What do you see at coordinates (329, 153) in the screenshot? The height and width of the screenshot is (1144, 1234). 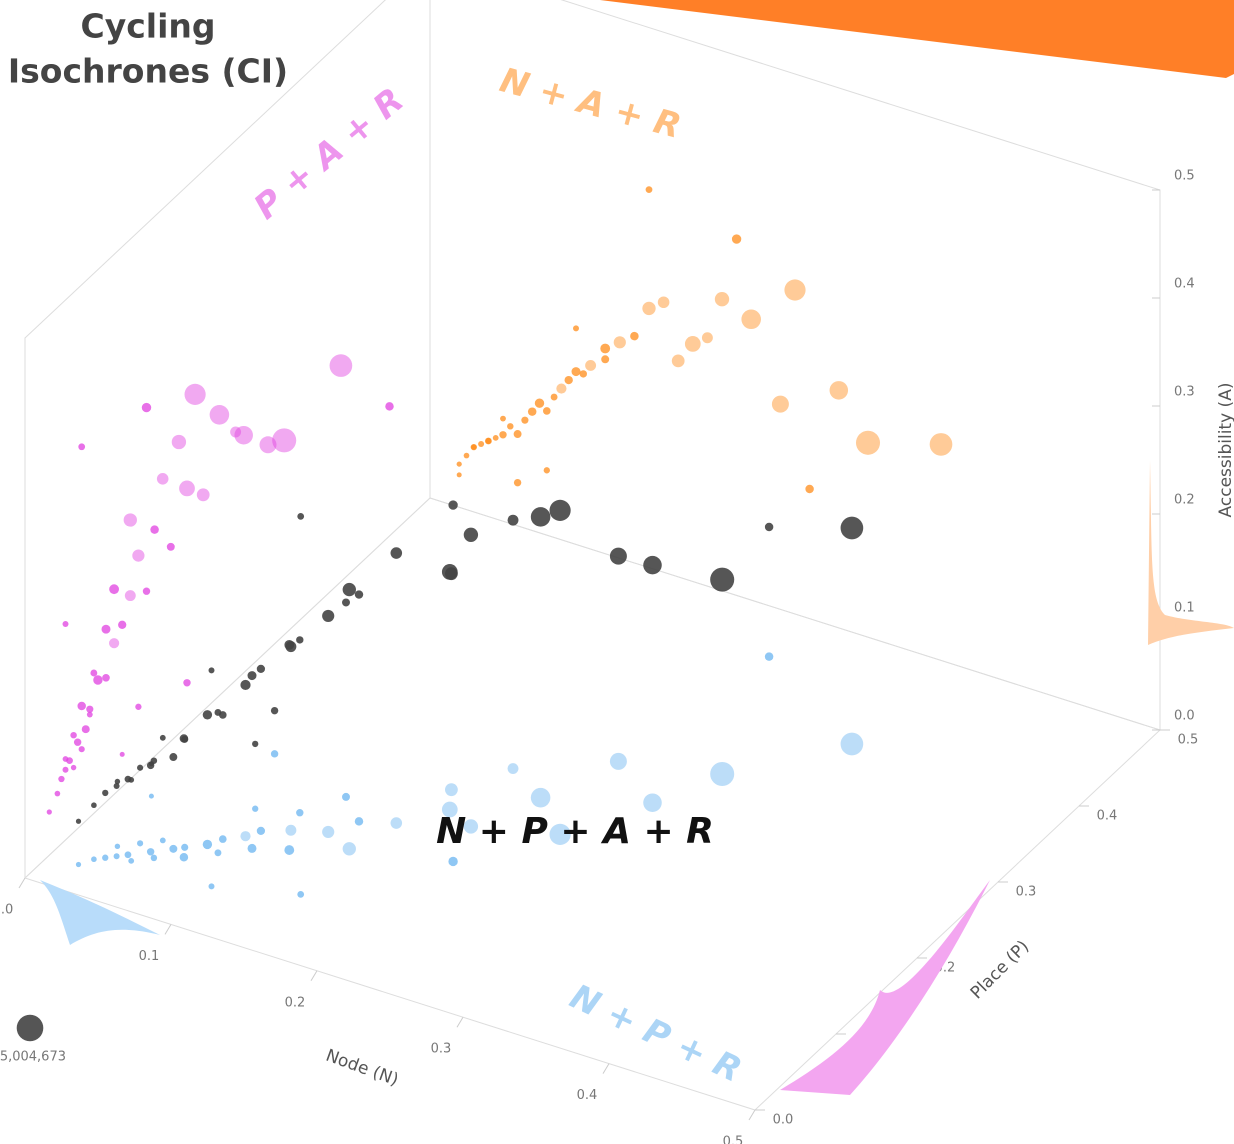 I see `projection-label: P + A + R` at bounding box center [329, 153].